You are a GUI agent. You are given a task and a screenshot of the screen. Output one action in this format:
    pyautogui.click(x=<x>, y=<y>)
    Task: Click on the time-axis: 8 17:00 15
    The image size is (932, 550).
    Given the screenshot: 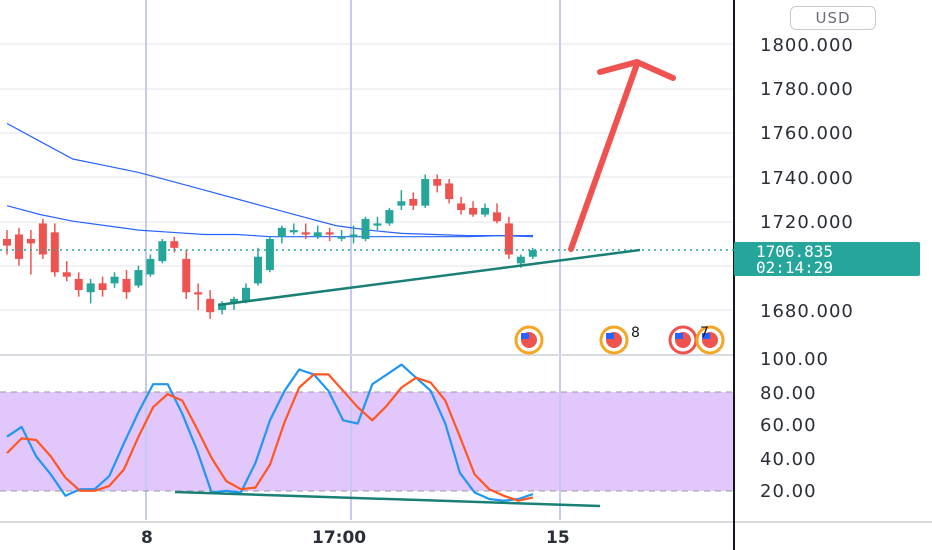 What is the action you would take?
    pyautogui.click(x=355, y=538)
    